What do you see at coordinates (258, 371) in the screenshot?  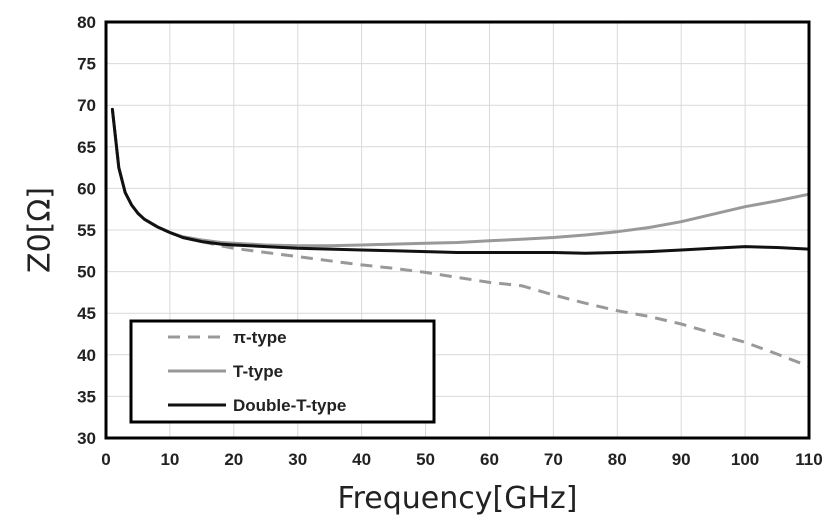 I see `legend-label: T-type` at bounding box center [258, 371].